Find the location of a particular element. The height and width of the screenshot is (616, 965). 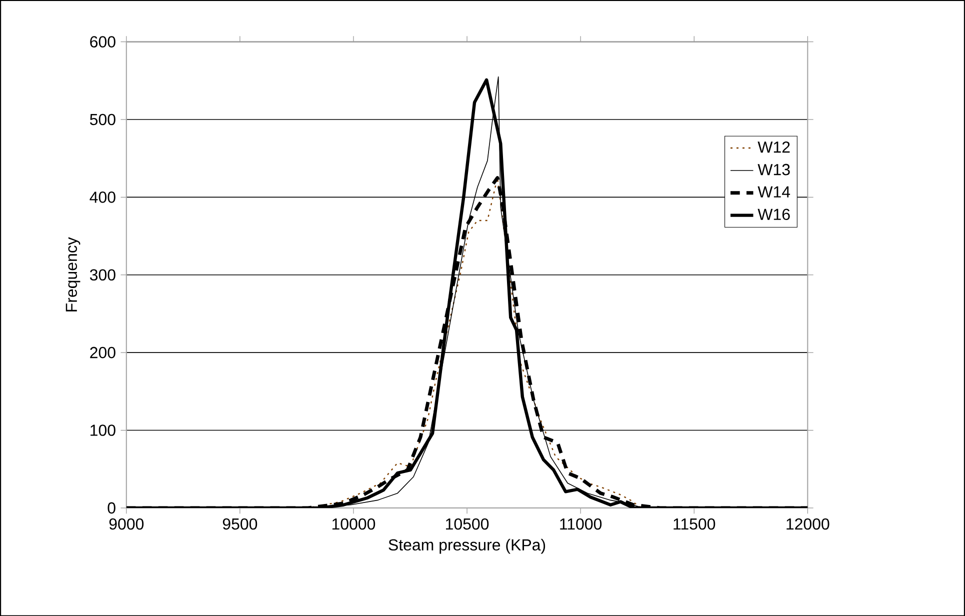

x-tick-label: 11500 is located at coordinates (695, 524).